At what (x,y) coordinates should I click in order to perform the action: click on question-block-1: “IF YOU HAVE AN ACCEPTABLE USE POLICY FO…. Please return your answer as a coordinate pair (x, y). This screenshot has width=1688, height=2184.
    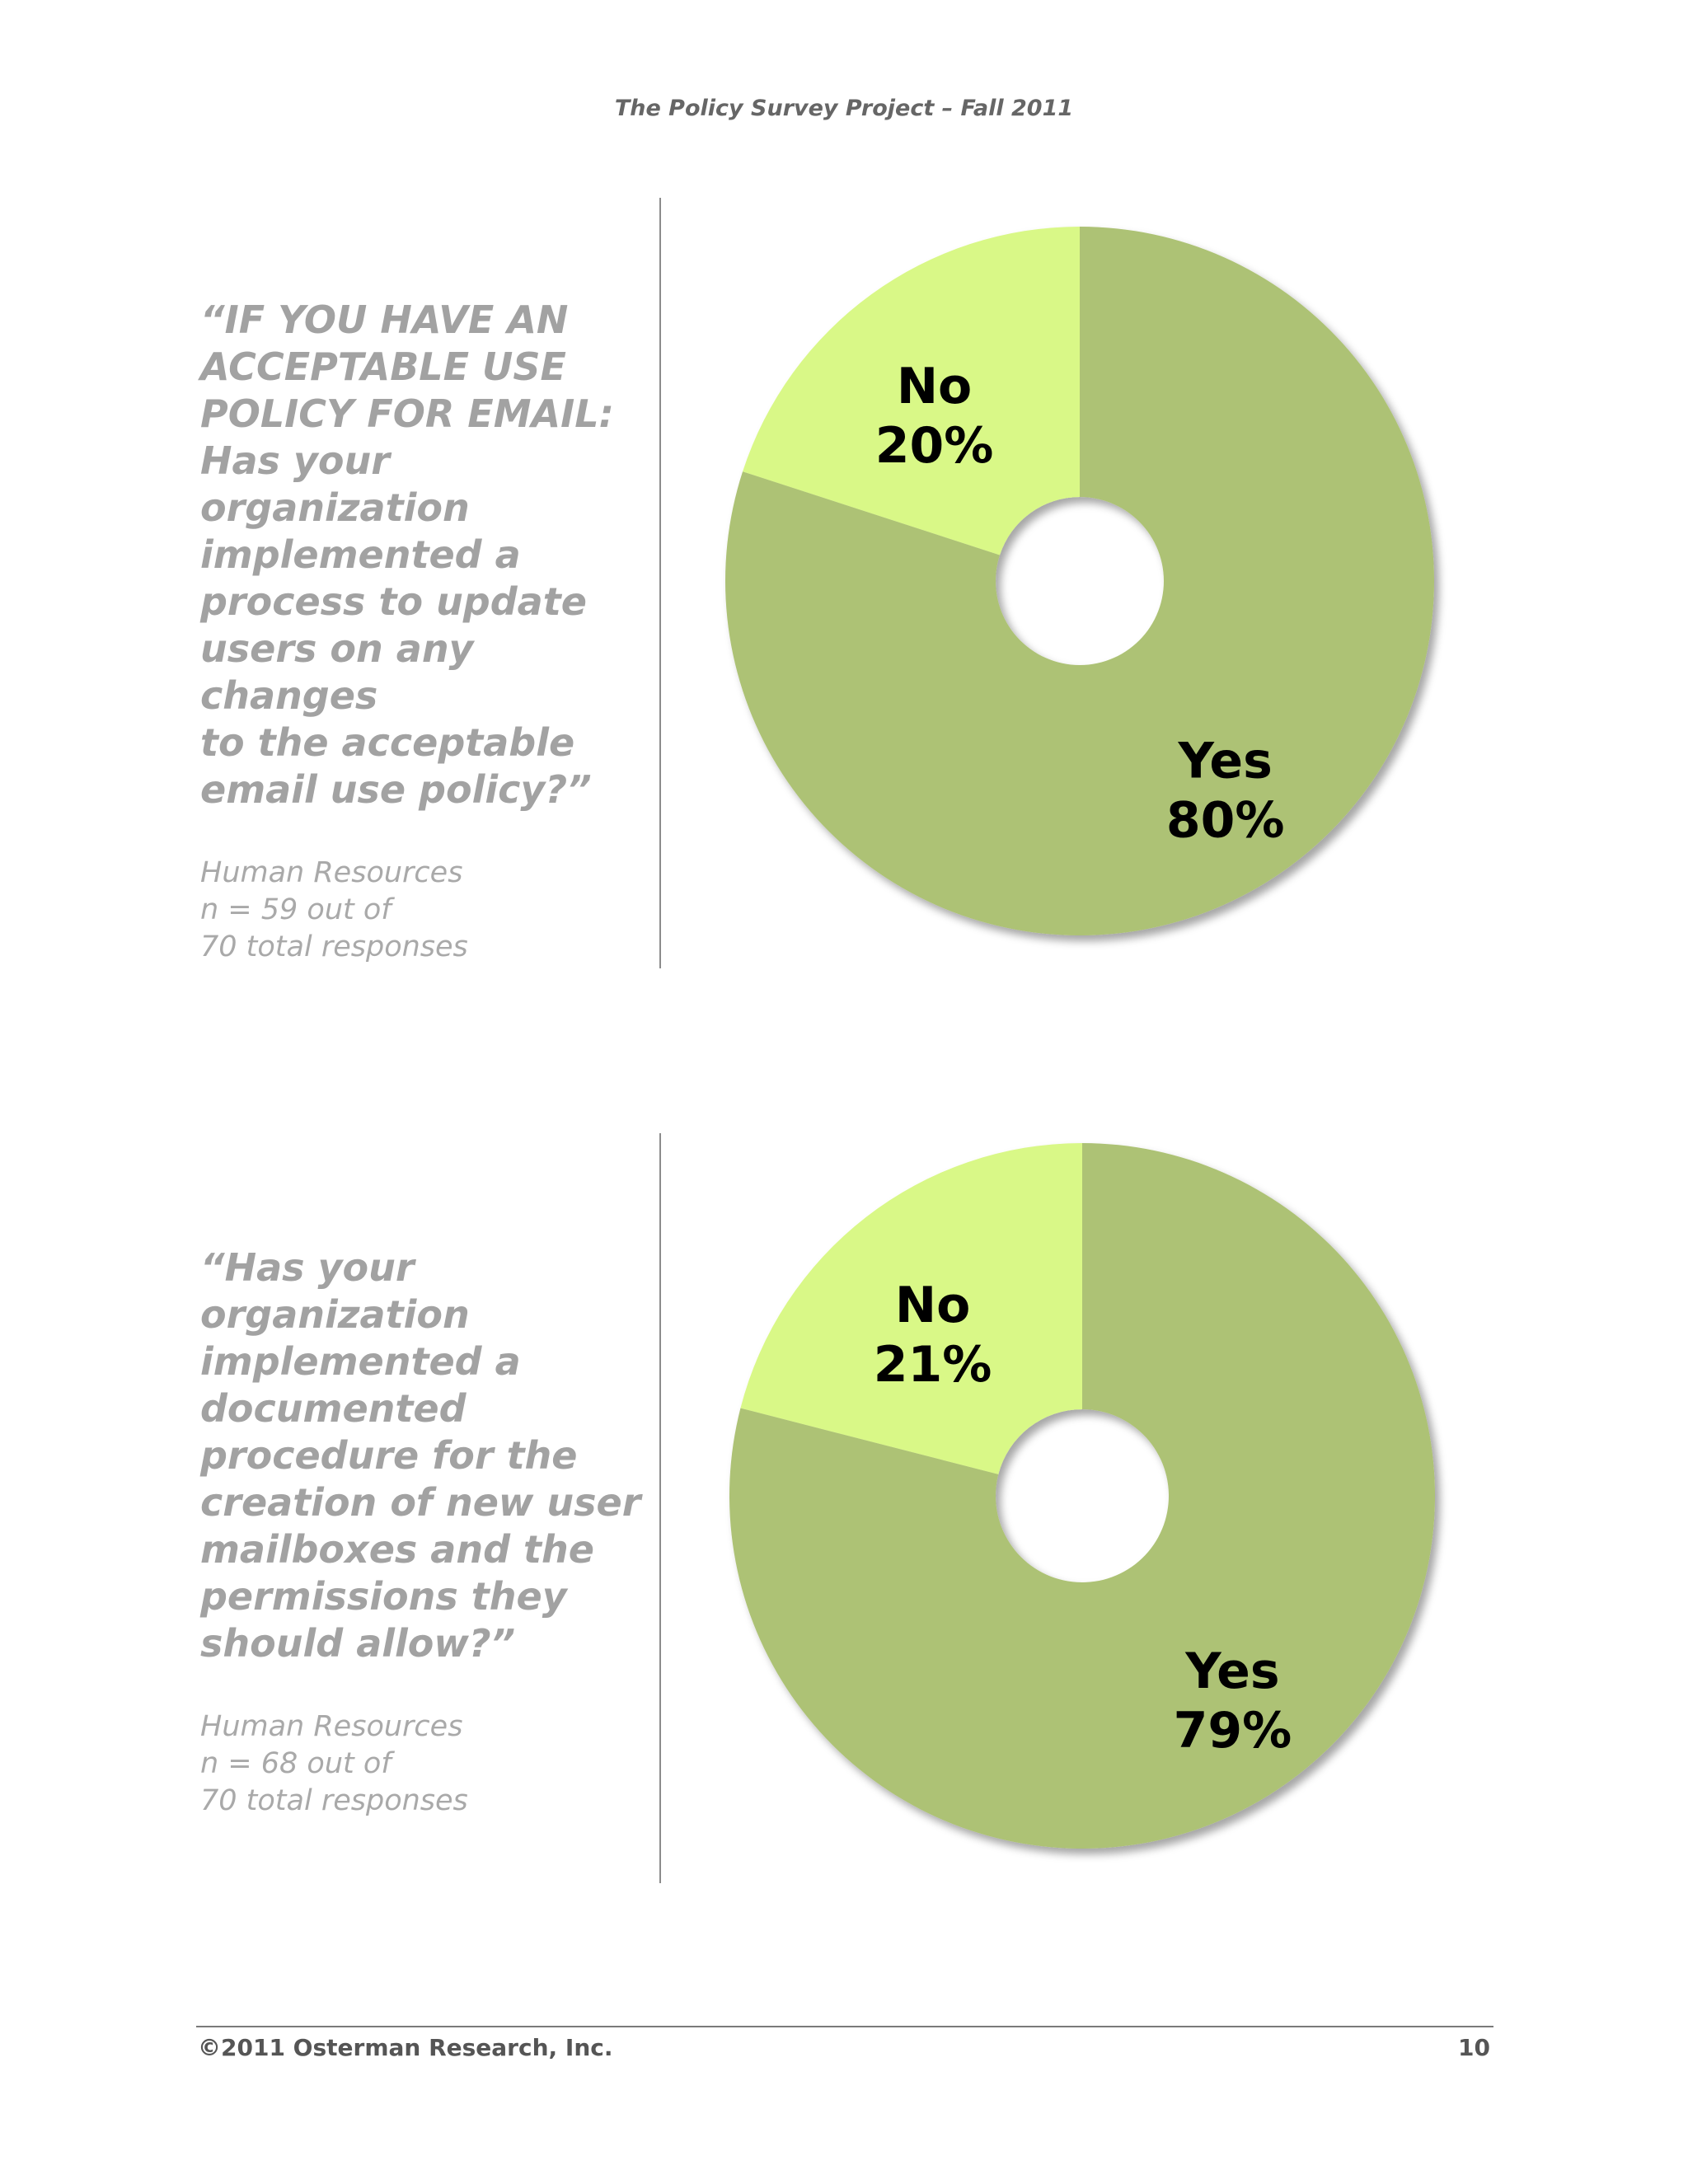
    Looking at the image, I should click on (431, 631).